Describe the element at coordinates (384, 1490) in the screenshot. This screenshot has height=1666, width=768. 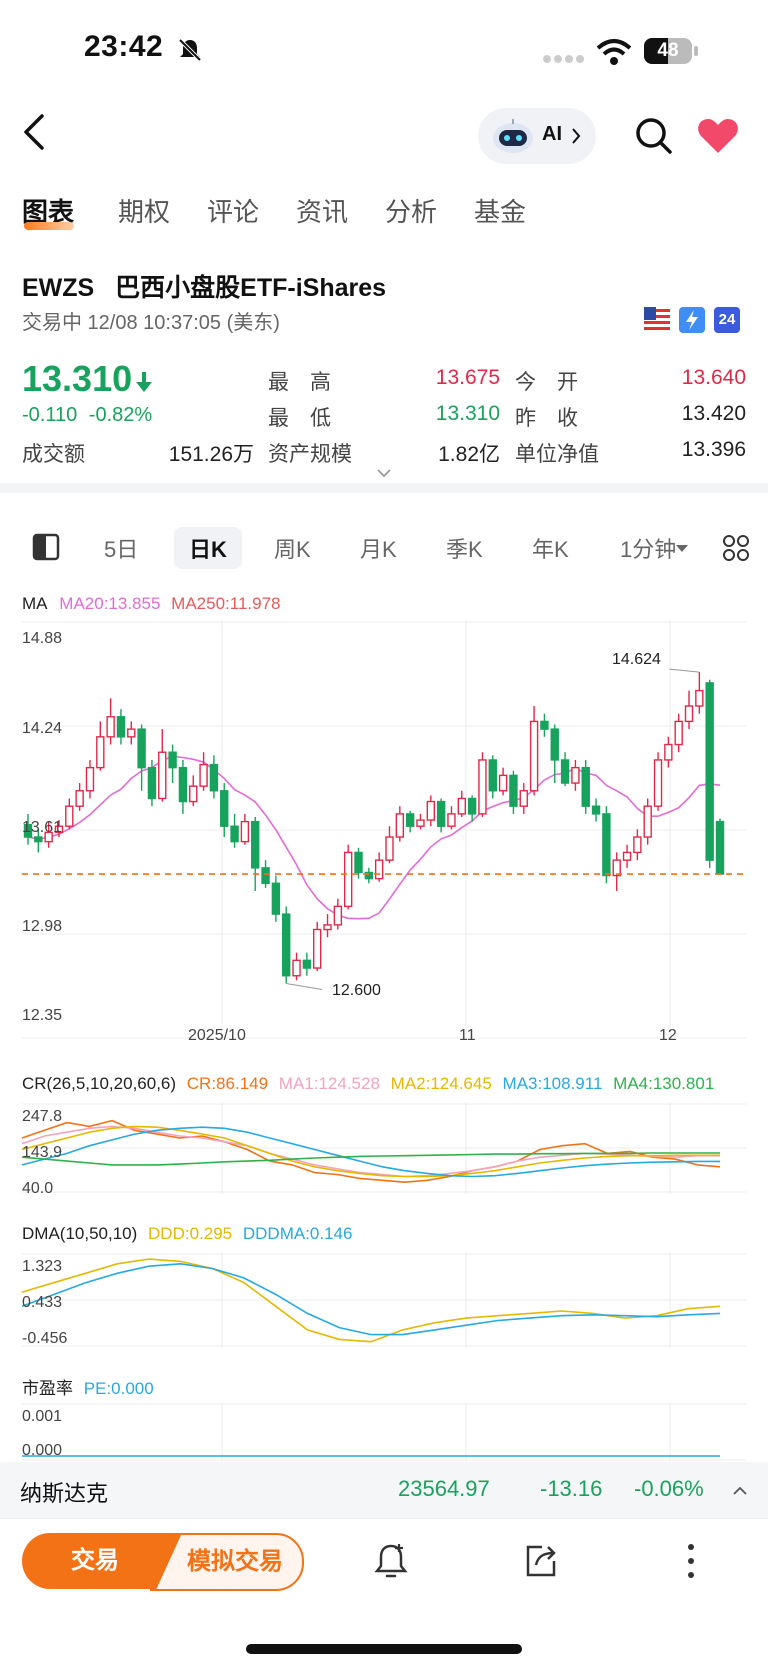
I see `index-ticker-bar: 纳斯达克 23564.97 -13.16 -0.06%` at that location.